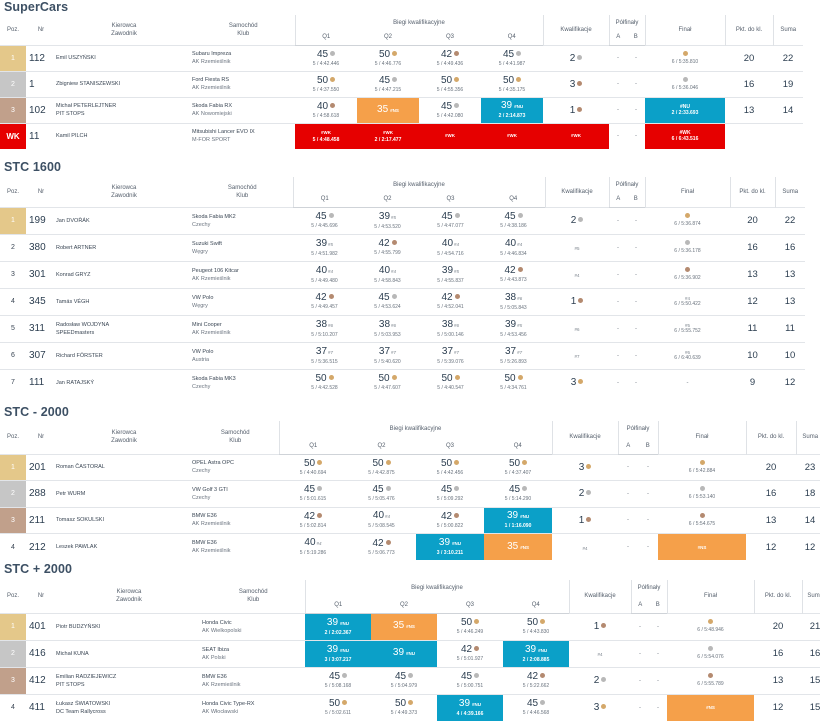  Describe the element at coordinates (512, 57) in the screenshot. I see `heat-cell-q4: 45 5 / 4:41.987` at that location.